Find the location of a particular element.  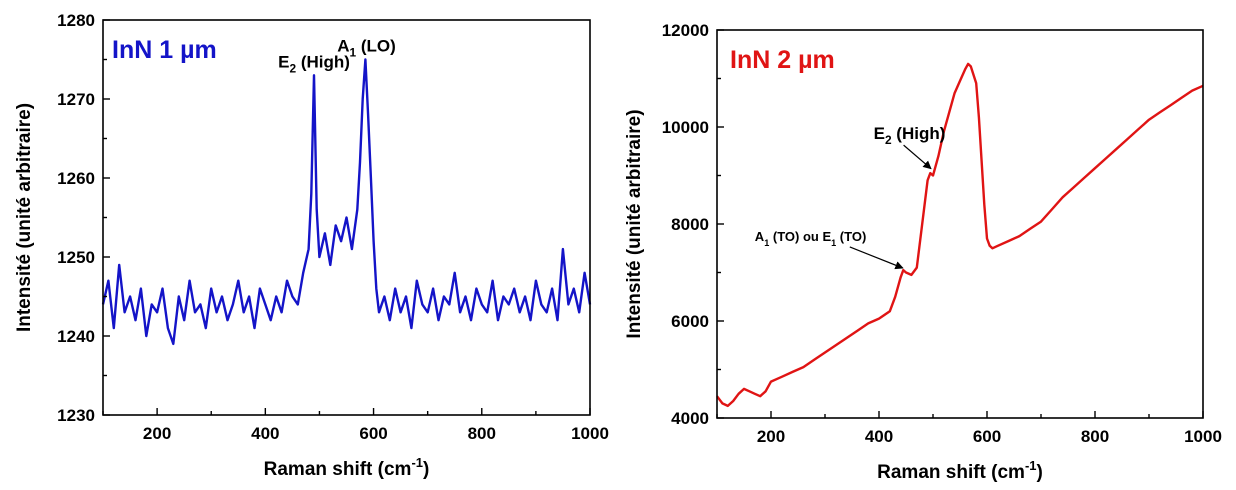

y-tick-label: 1280 is located at coordinates (76, 20).